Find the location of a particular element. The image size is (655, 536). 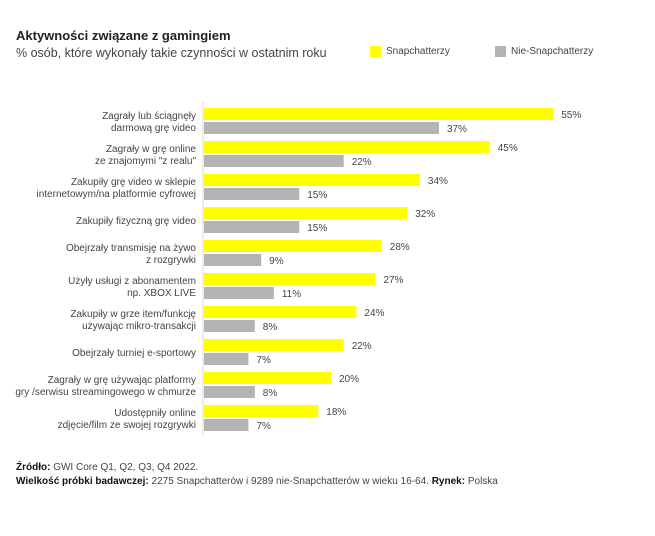

data-label: 37% is located at coordinates (457, 129).